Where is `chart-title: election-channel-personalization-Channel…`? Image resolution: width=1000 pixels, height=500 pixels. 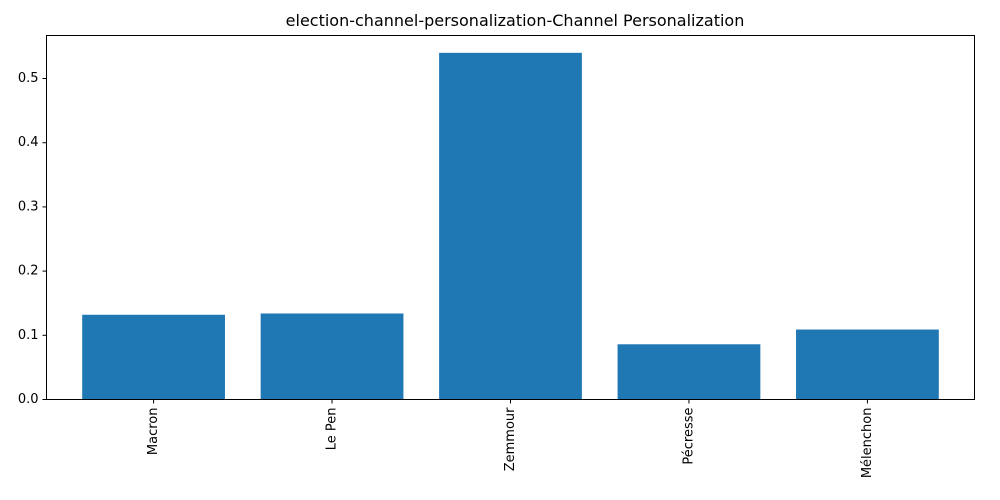
chart-title: election-channel-personalization-Channel… is located at coordinates (515, 20).